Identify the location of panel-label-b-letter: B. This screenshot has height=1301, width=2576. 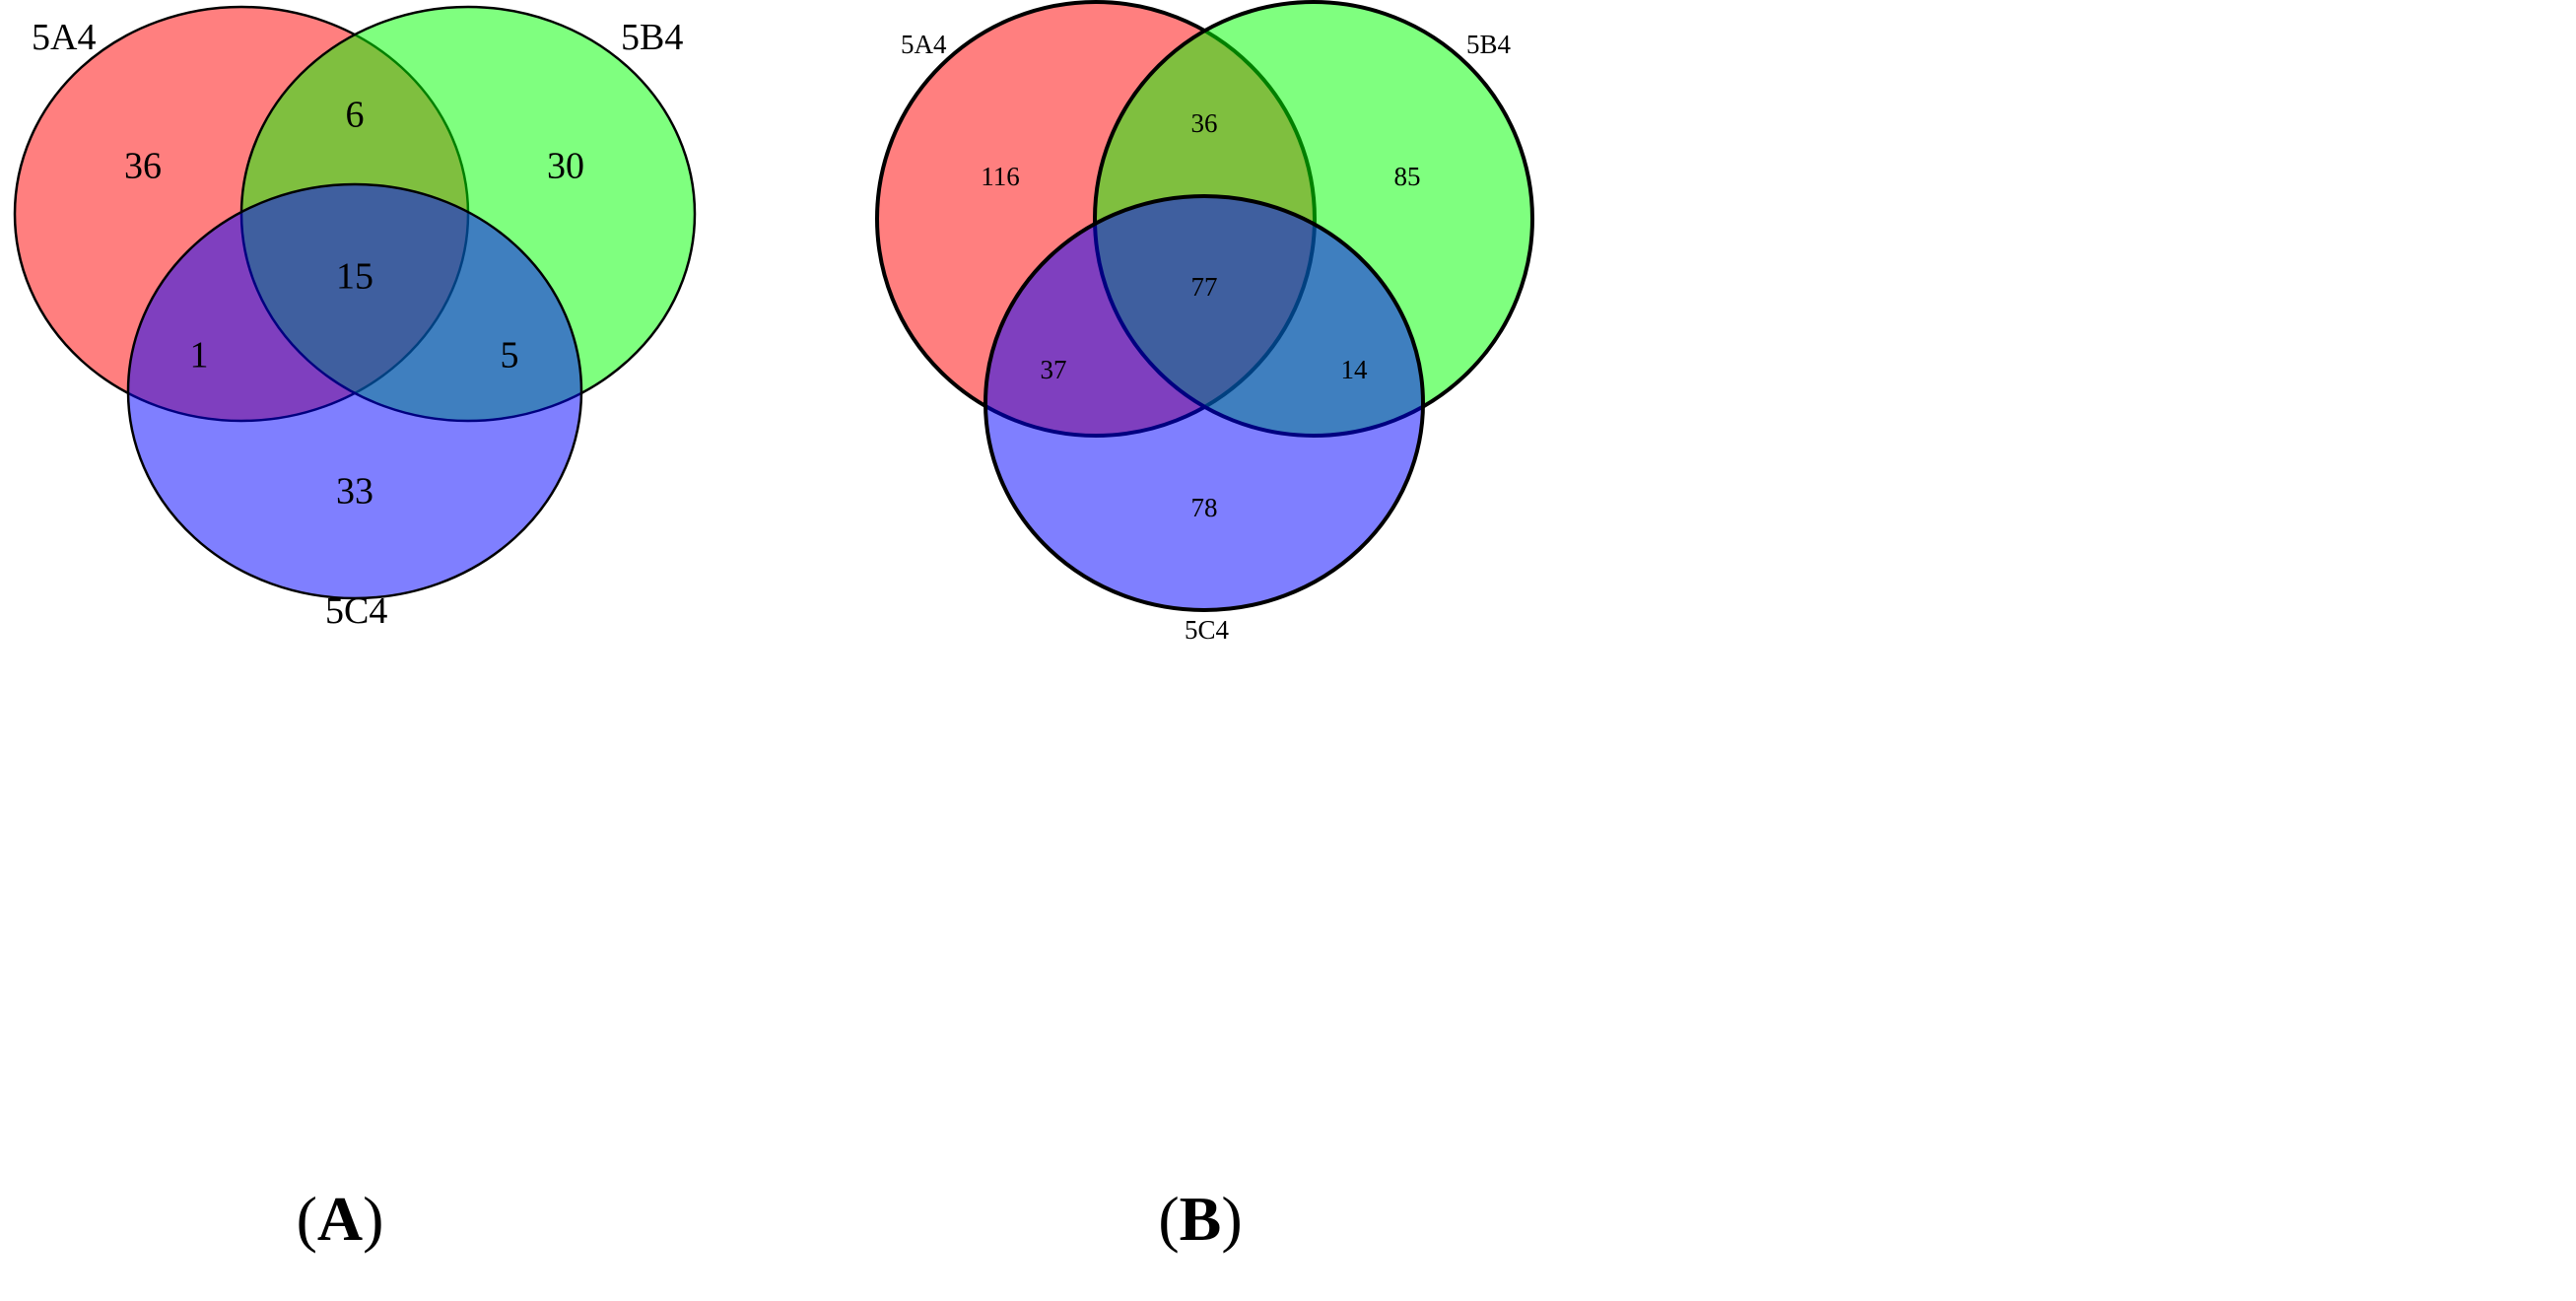
(1200, 1219).